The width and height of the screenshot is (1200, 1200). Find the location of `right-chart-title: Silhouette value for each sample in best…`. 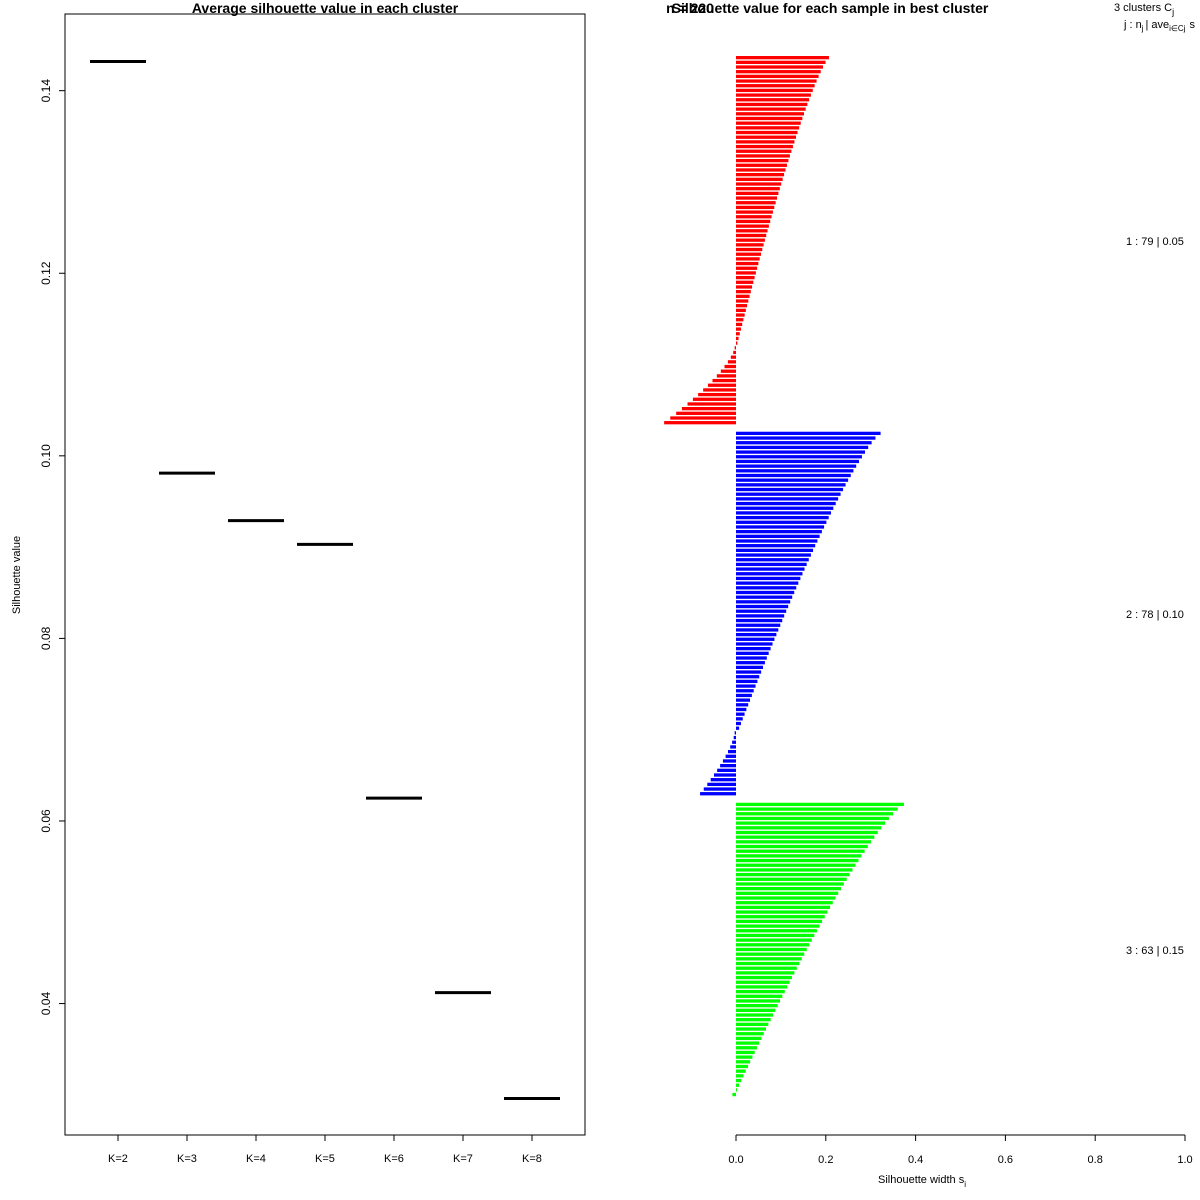

right-chart-title: Silhouette value for each sample in best… is located at coordinates (830, 8).